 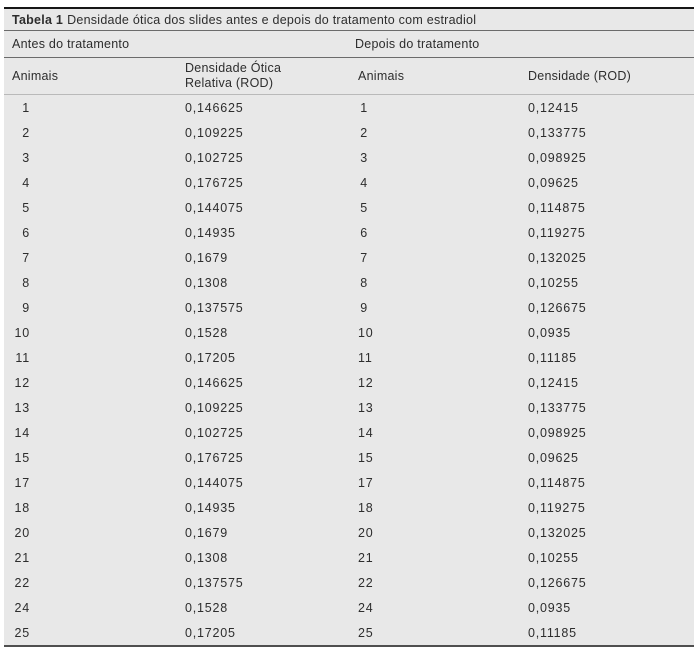 What do you see at coordinates (364, 282) in the screenshot?
I see `animal-id-after-cell: 8` at bounding box center [364, 282].